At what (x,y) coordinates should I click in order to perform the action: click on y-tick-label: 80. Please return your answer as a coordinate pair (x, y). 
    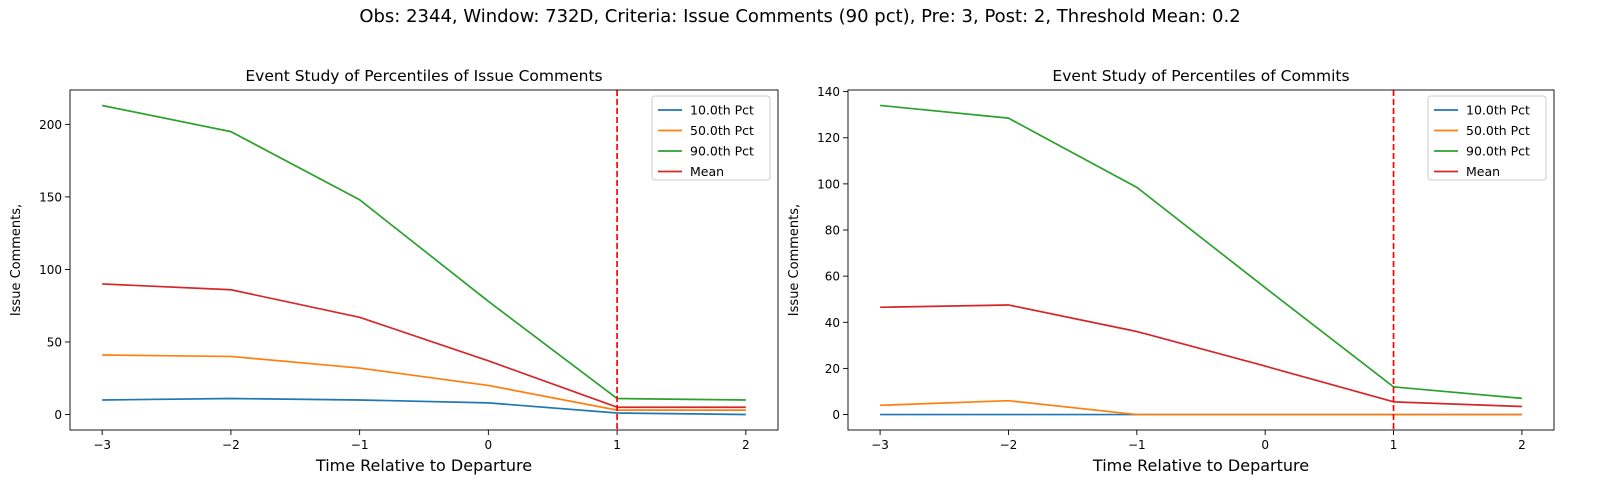
    Looking at the image, I should click on (832, 231).